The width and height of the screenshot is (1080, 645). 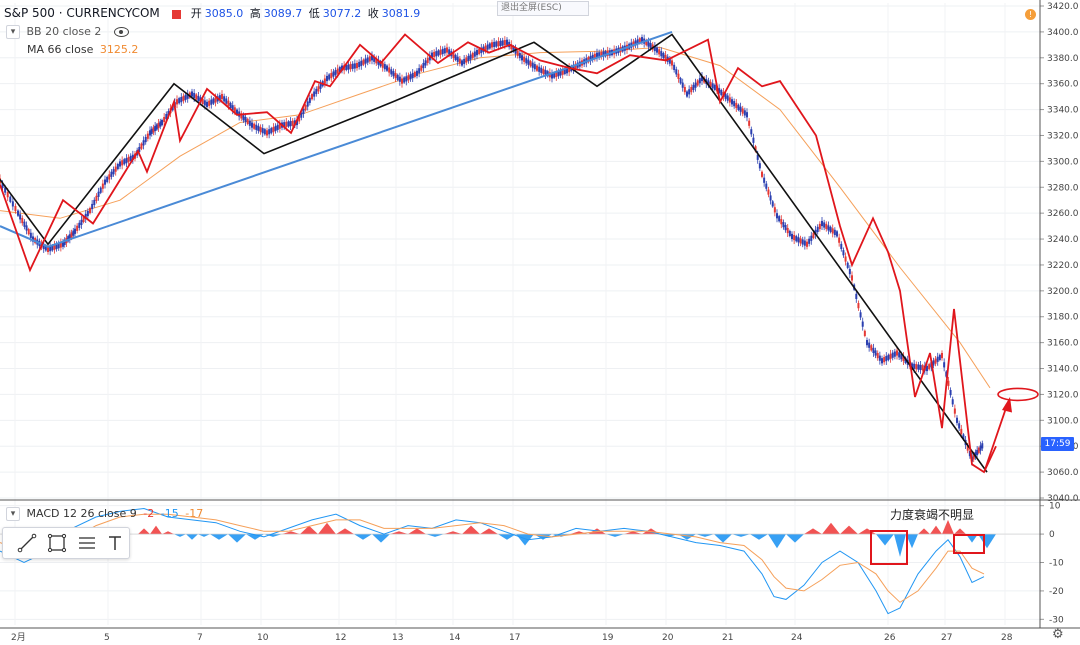 I want to click on ma-legend: MA 66 close 3125.2, so click(x=84, y=50).